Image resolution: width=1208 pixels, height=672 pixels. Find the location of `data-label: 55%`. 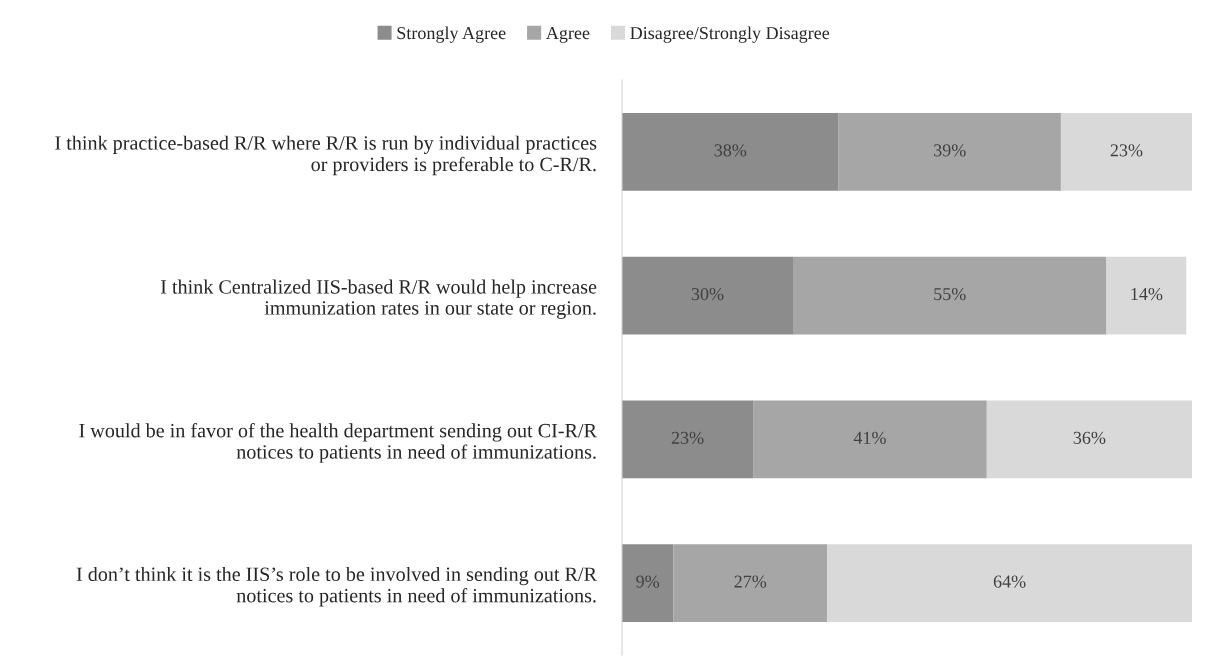

data-label: 55% is located at coordinates (950, 294).